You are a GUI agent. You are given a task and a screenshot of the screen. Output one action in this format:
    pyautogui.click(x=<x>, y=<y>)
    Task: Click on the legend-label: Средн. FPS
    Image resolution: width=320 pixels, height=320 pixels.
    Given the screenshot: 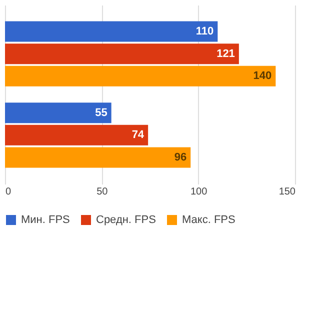 What is the action you would take?
    pyautogui.click(x=126, y=220)
    